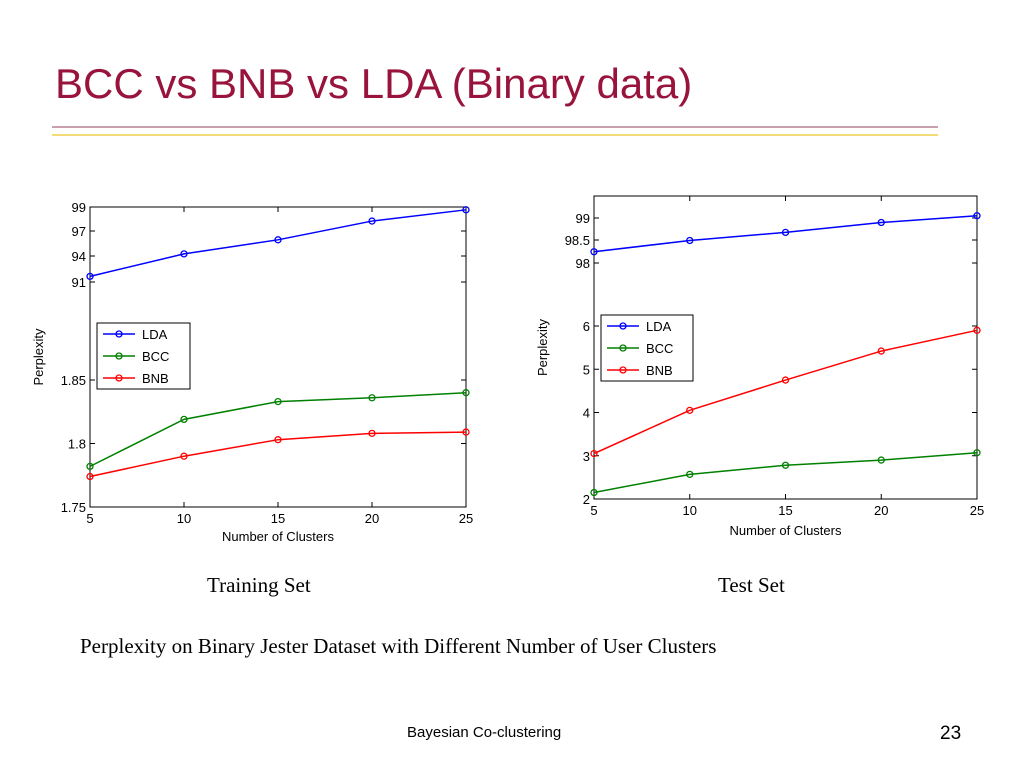  I want to click on y-tick-label: 98.5, so click(577, 240).